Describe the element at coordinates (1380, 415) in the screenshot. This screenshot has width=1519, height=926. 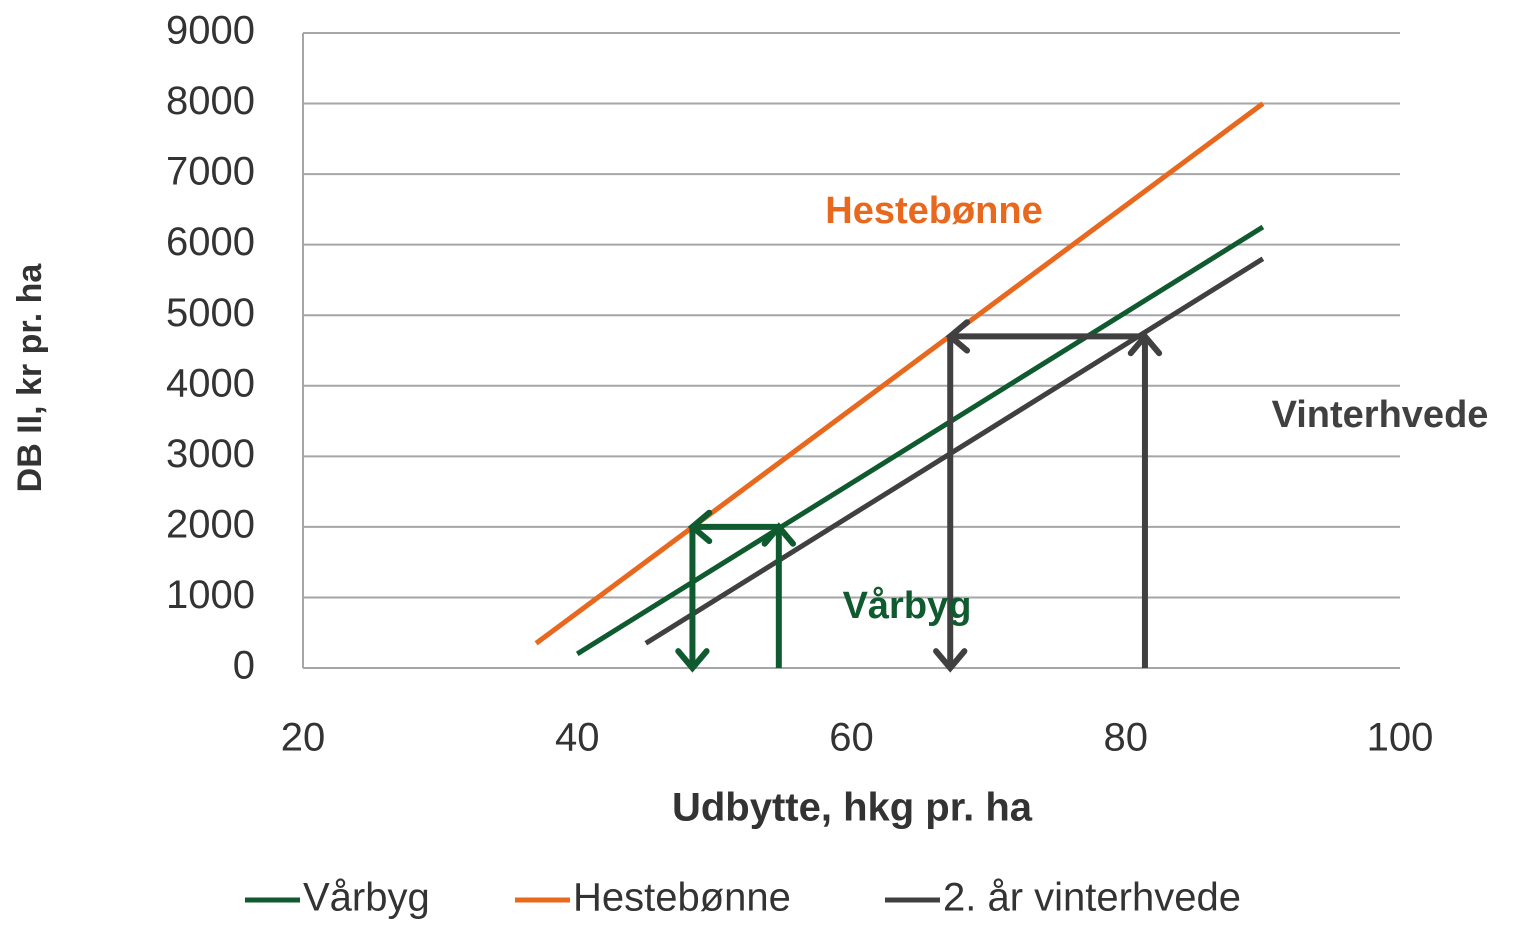
I see `annotation: Vinterhvede` at that location.